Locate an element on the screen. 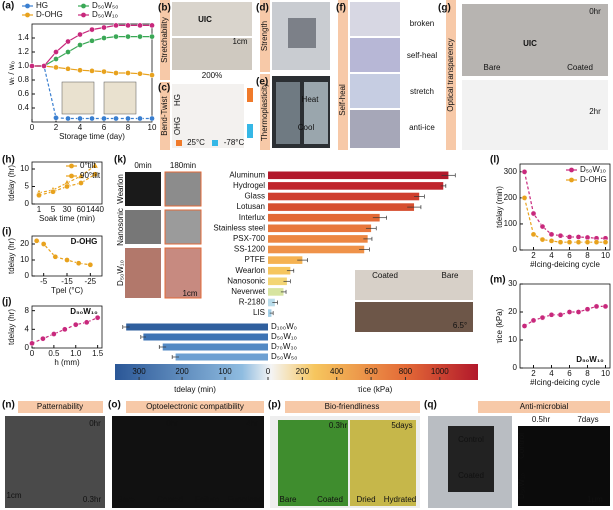 The height and width of the screenshot is (510, 613). annotation: D₅₀W₁₀ is located at coordinates (84, 311).